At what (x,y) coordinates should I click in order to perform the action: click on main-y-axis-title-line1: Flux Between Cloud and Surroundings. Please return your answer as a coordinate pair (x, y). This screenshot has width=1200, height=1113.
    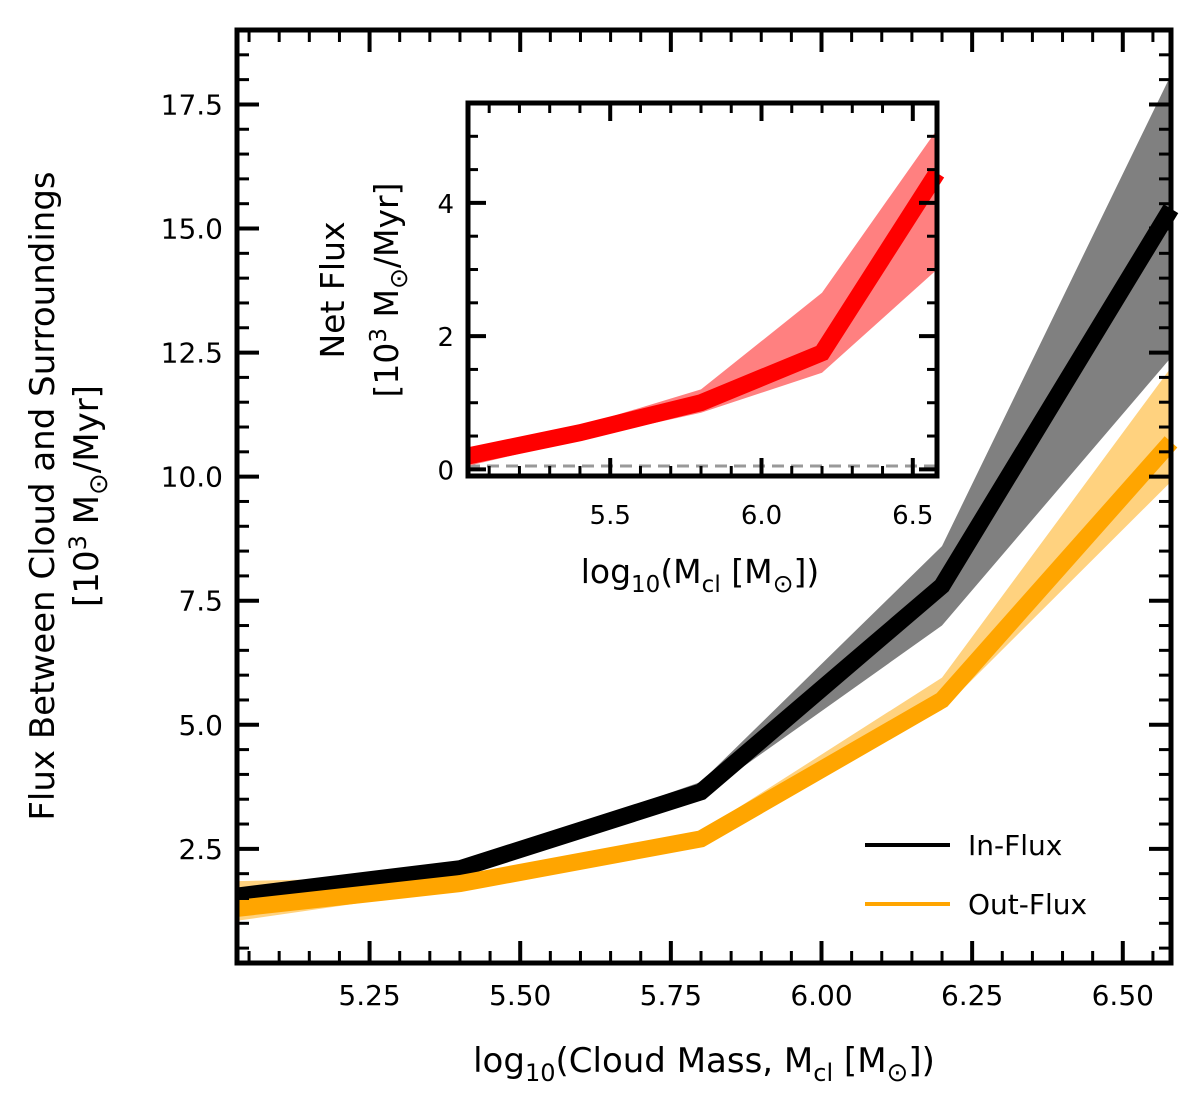
    Looking at the image, I should click on (43, 495).